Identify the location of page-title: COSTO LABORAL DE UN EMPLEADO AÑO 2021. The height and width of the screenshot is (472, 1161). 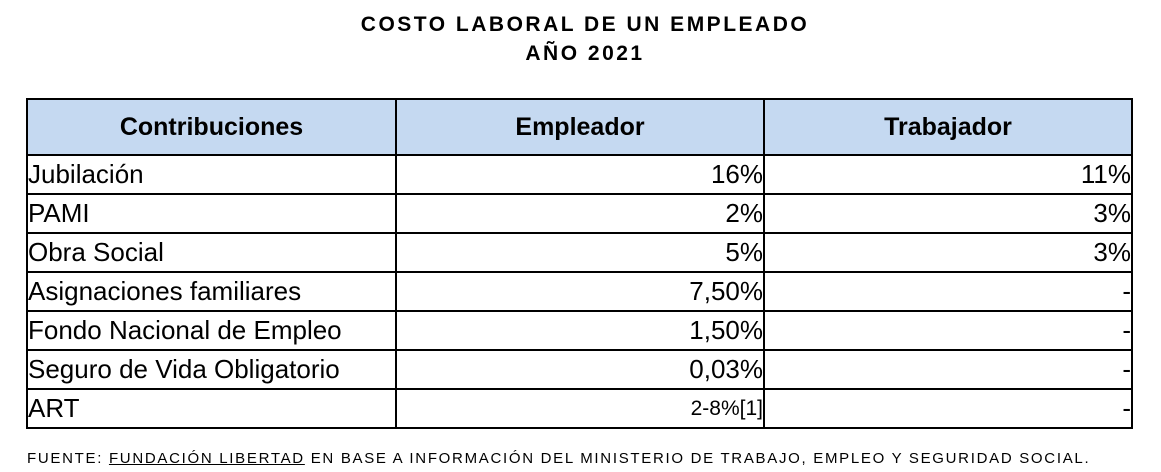
(580, 39).